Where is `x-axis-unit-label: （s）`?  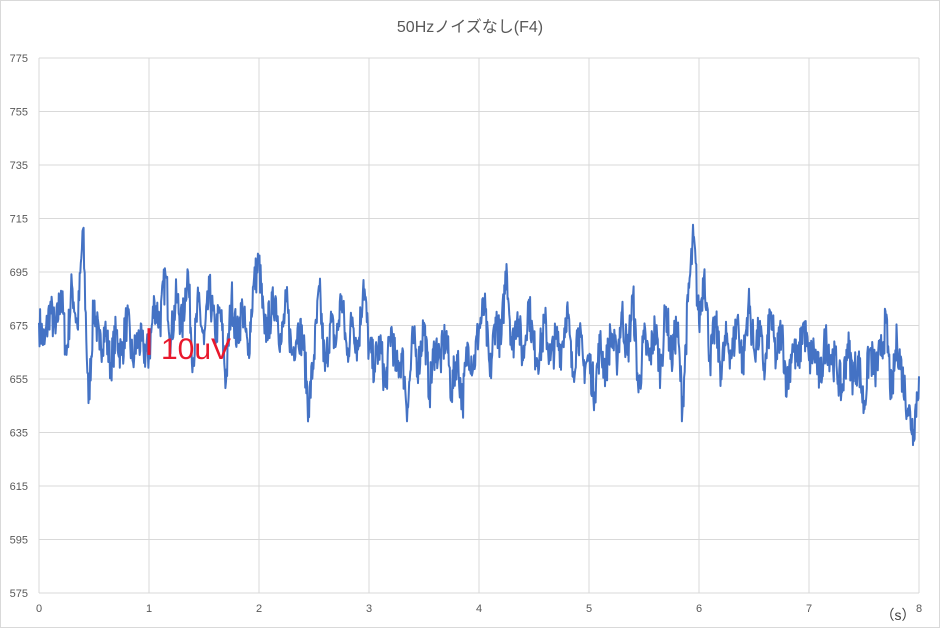 x-axis-unit-label: （s） is located at coordinates (898, 615).